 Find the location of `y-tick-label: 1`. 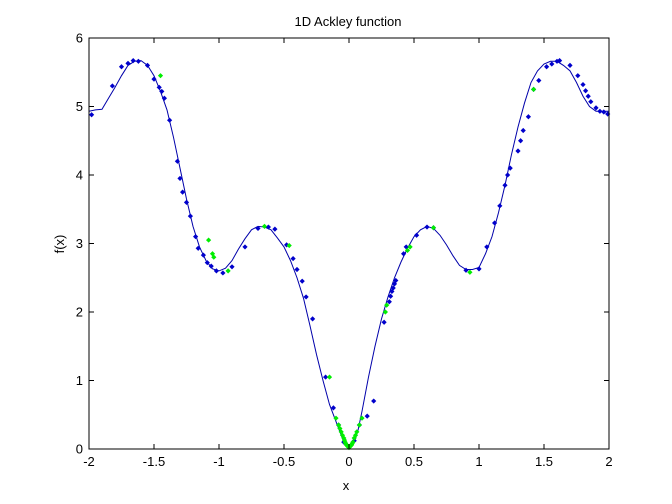

y-tick-label: 1 is located at coordinates (79, 380).